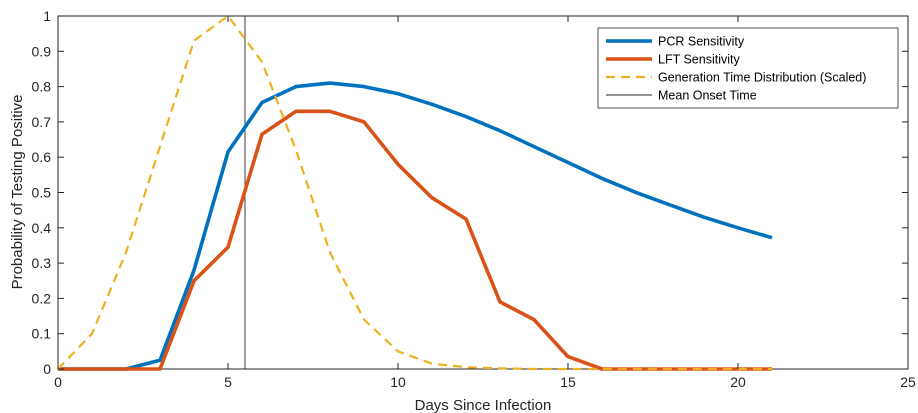  Describe the element at coordinates (42, 51) in the screenshot. I see `y-tick-label: 0.9` at that location.